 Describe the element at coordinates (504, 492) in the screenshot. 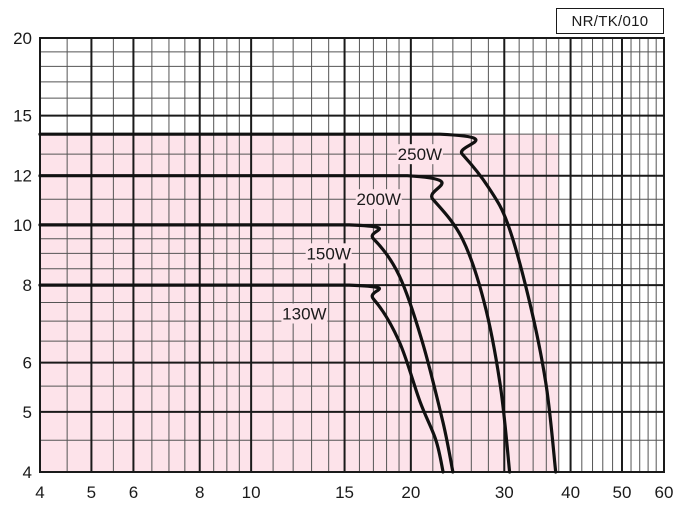

I see `x-tick-label: 30` at that location.